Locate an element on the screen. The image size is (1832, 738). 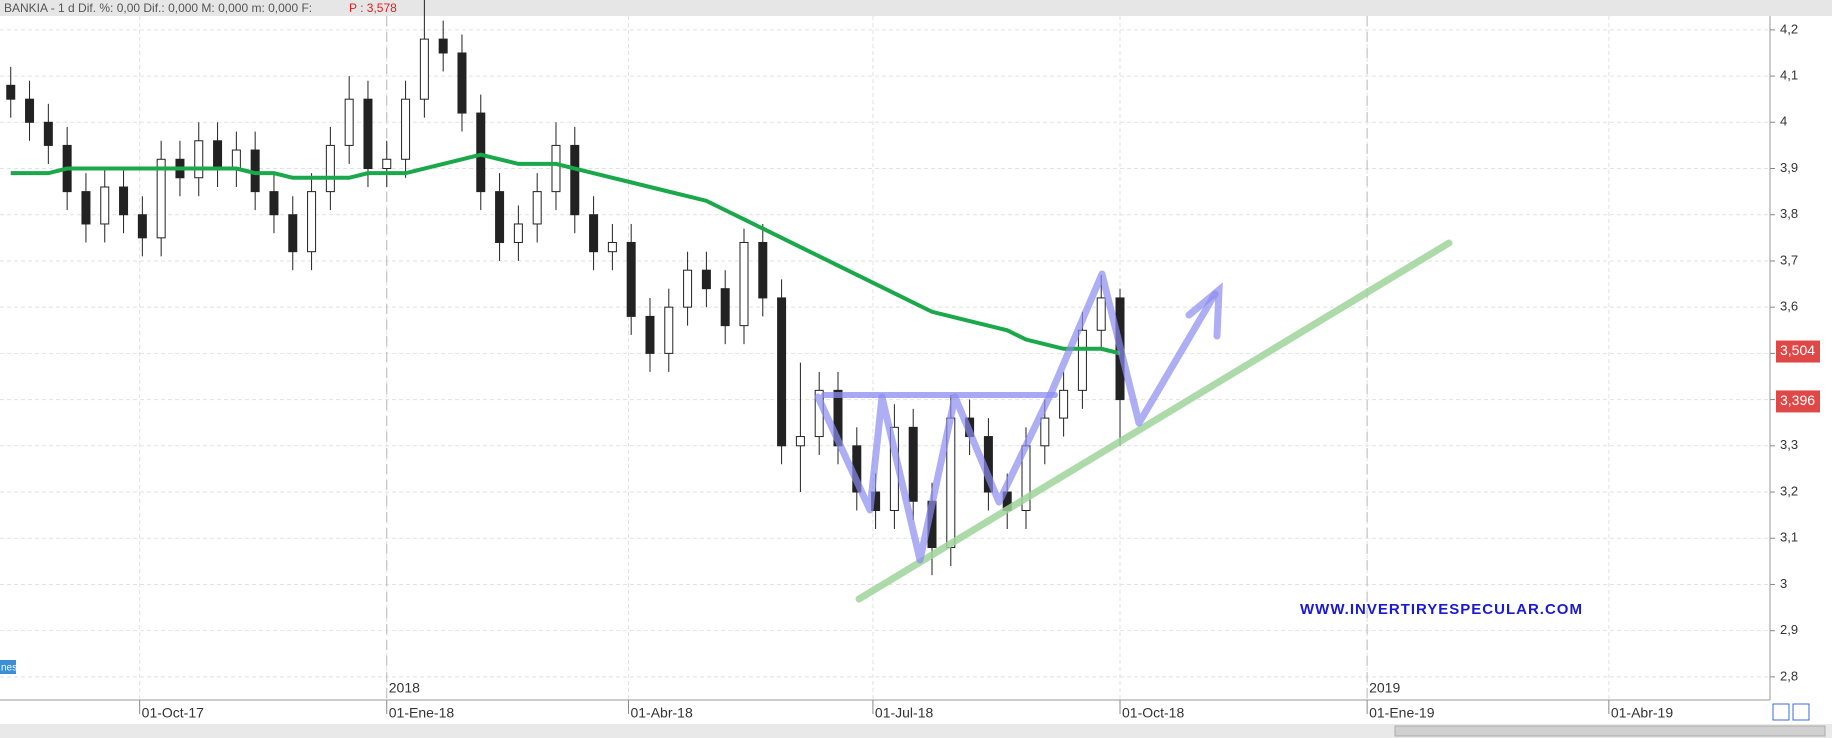
y-tick-label: 3,7 is located at coordinates (1789, 259).